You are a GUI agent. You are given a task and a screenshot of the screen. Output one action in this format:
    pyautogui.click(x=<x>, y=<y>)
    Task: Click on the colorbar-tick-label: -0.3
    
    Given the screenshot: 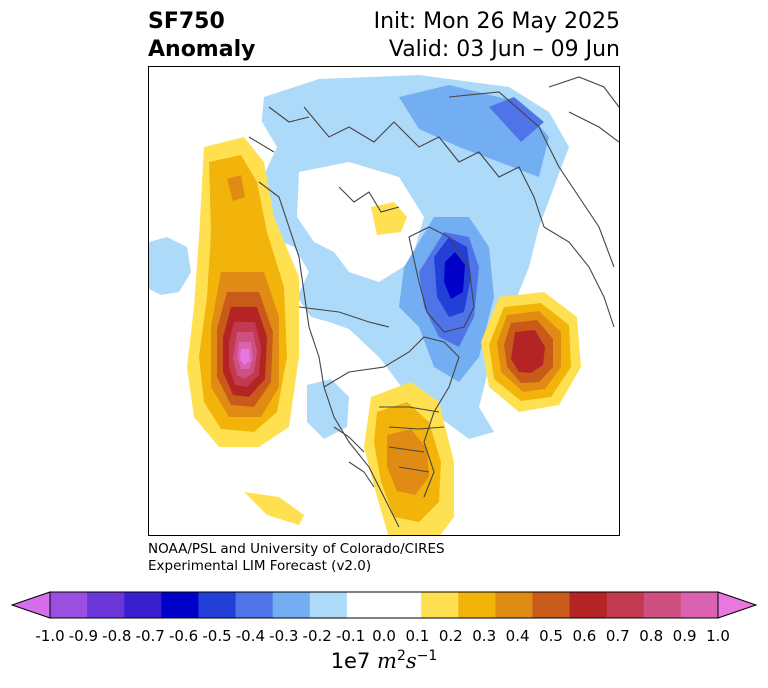 What is the action you would take?
    pyautogui.click(x=284, y=636)
    